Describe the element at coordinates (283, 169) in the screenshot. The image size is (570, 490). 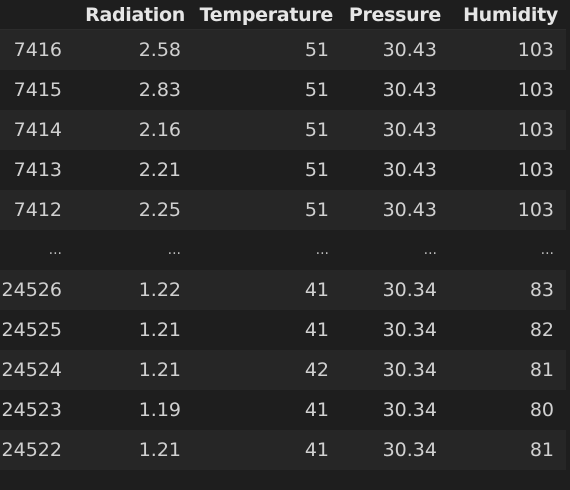
I see `table-row: 7413 2.21 51 30.43 103` at that location.